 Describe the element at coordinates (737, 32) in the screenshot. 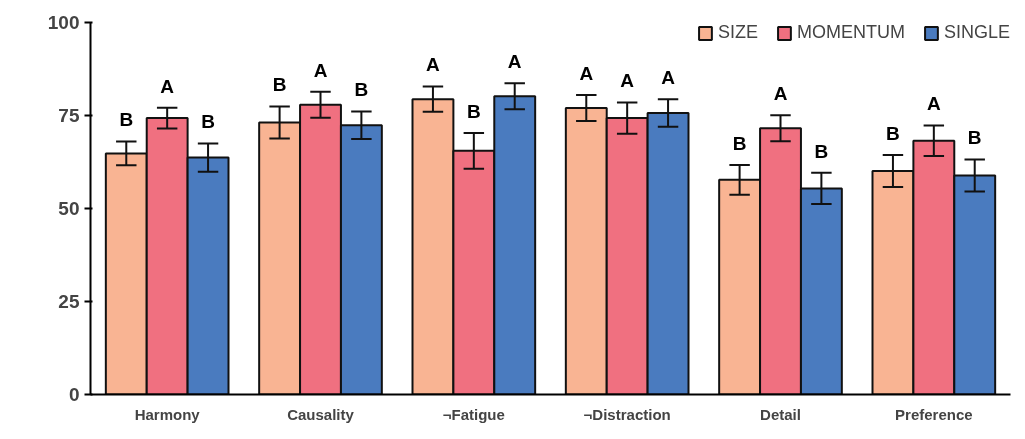

I see `legend-label: SIZE` at that location.